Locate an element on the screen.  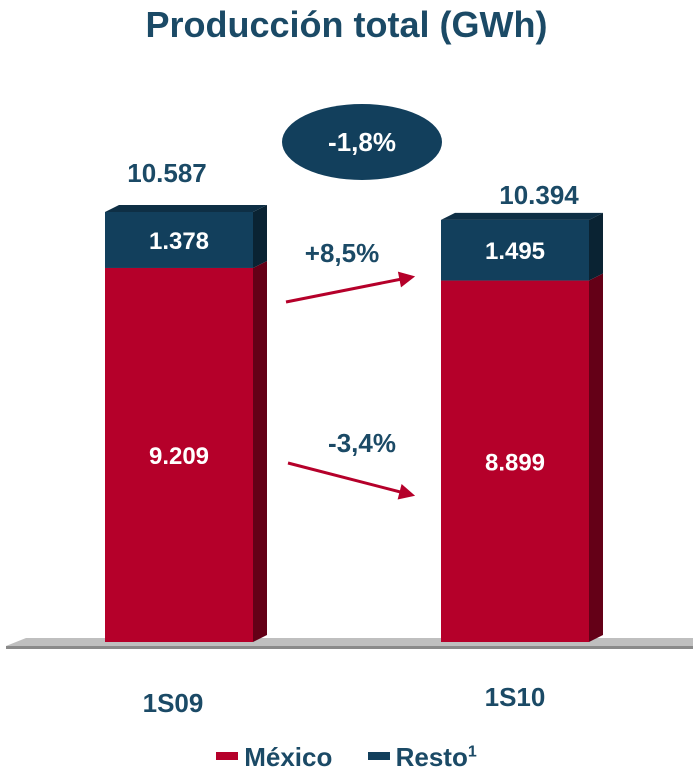
data-label-resto-1s10: 1.495 is located at coordinates (515, 251).